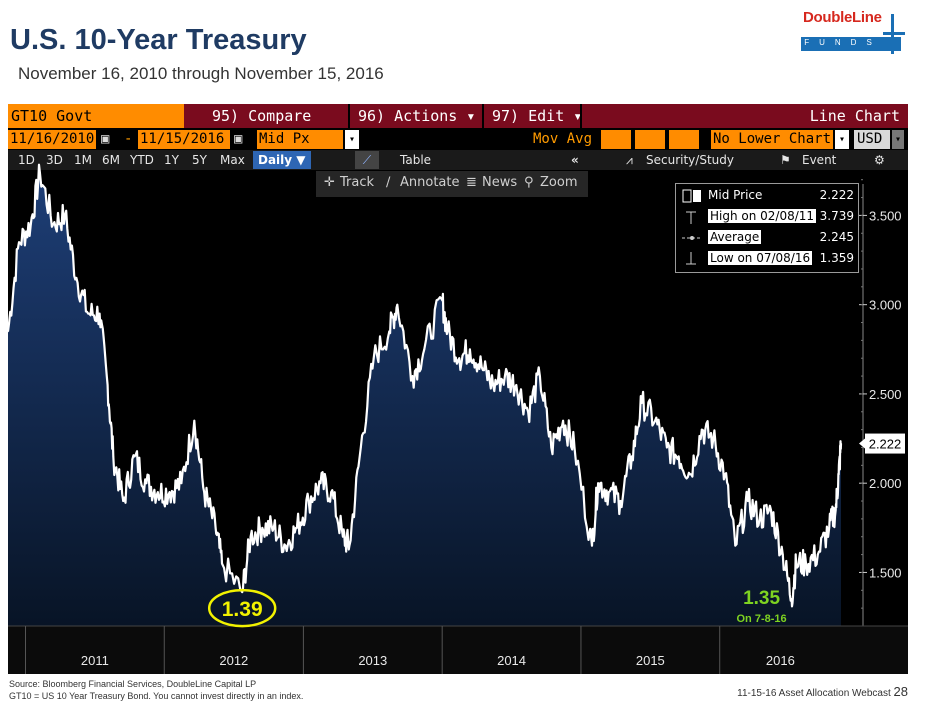 This screenshot has height=709, width=926. Describe the element at coordinates (367, 160) in the screenshot. I see `line-chart-icon: ⟋` at that location.